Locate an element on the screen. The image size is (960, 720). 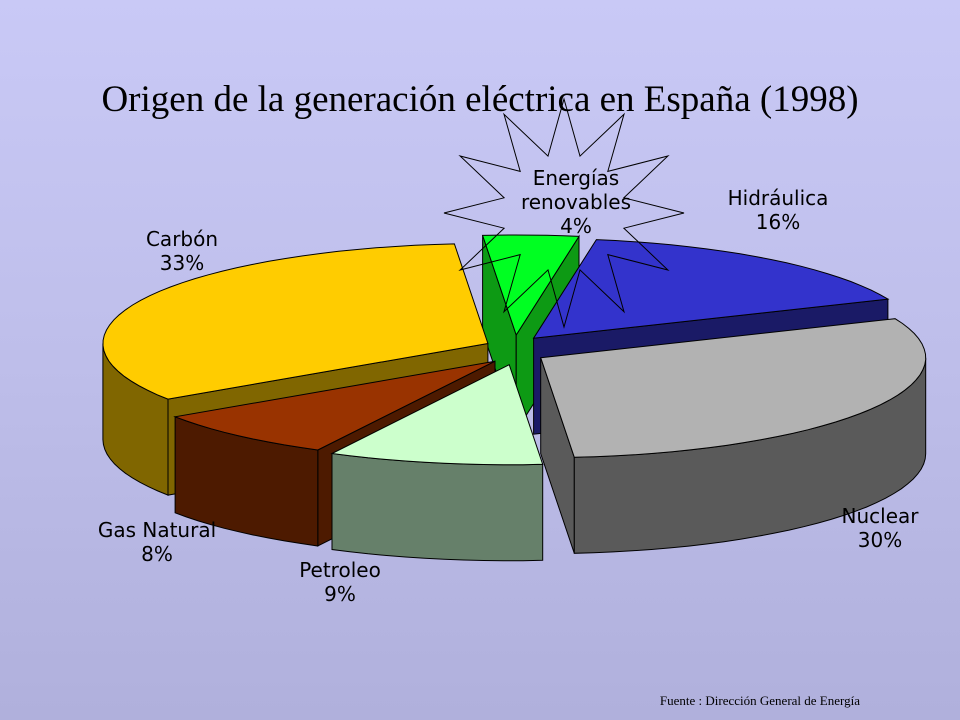
slice-top-hidraulica is located at coordinates (711, 289).